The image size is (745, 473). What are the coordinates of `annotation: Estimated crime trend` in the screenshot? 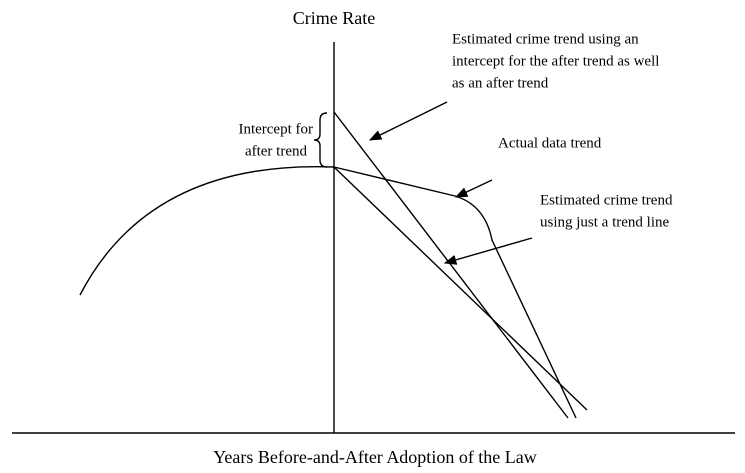 It's located at (606, 200).